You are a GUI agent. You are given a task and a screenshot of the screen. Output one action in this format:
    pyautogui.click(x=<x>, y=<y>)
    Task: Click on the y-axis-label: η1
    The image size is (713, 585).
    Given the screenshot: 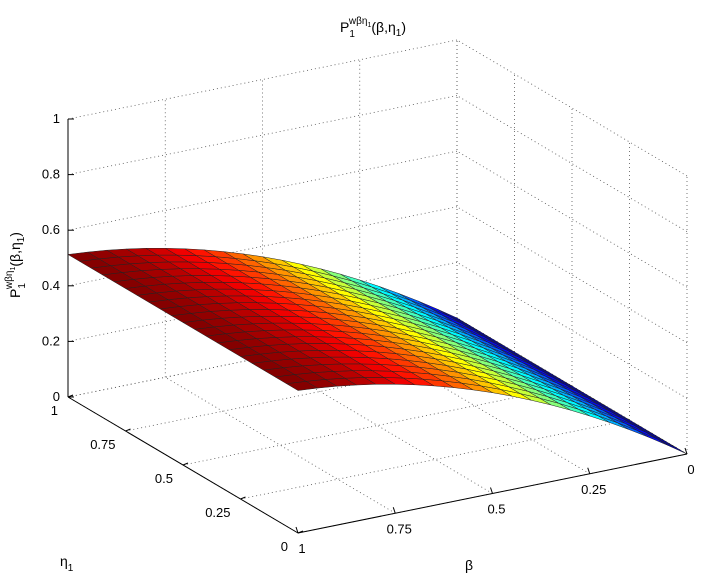 What is the action you would take?
    pyautogui.click(x=67, y=563)
    